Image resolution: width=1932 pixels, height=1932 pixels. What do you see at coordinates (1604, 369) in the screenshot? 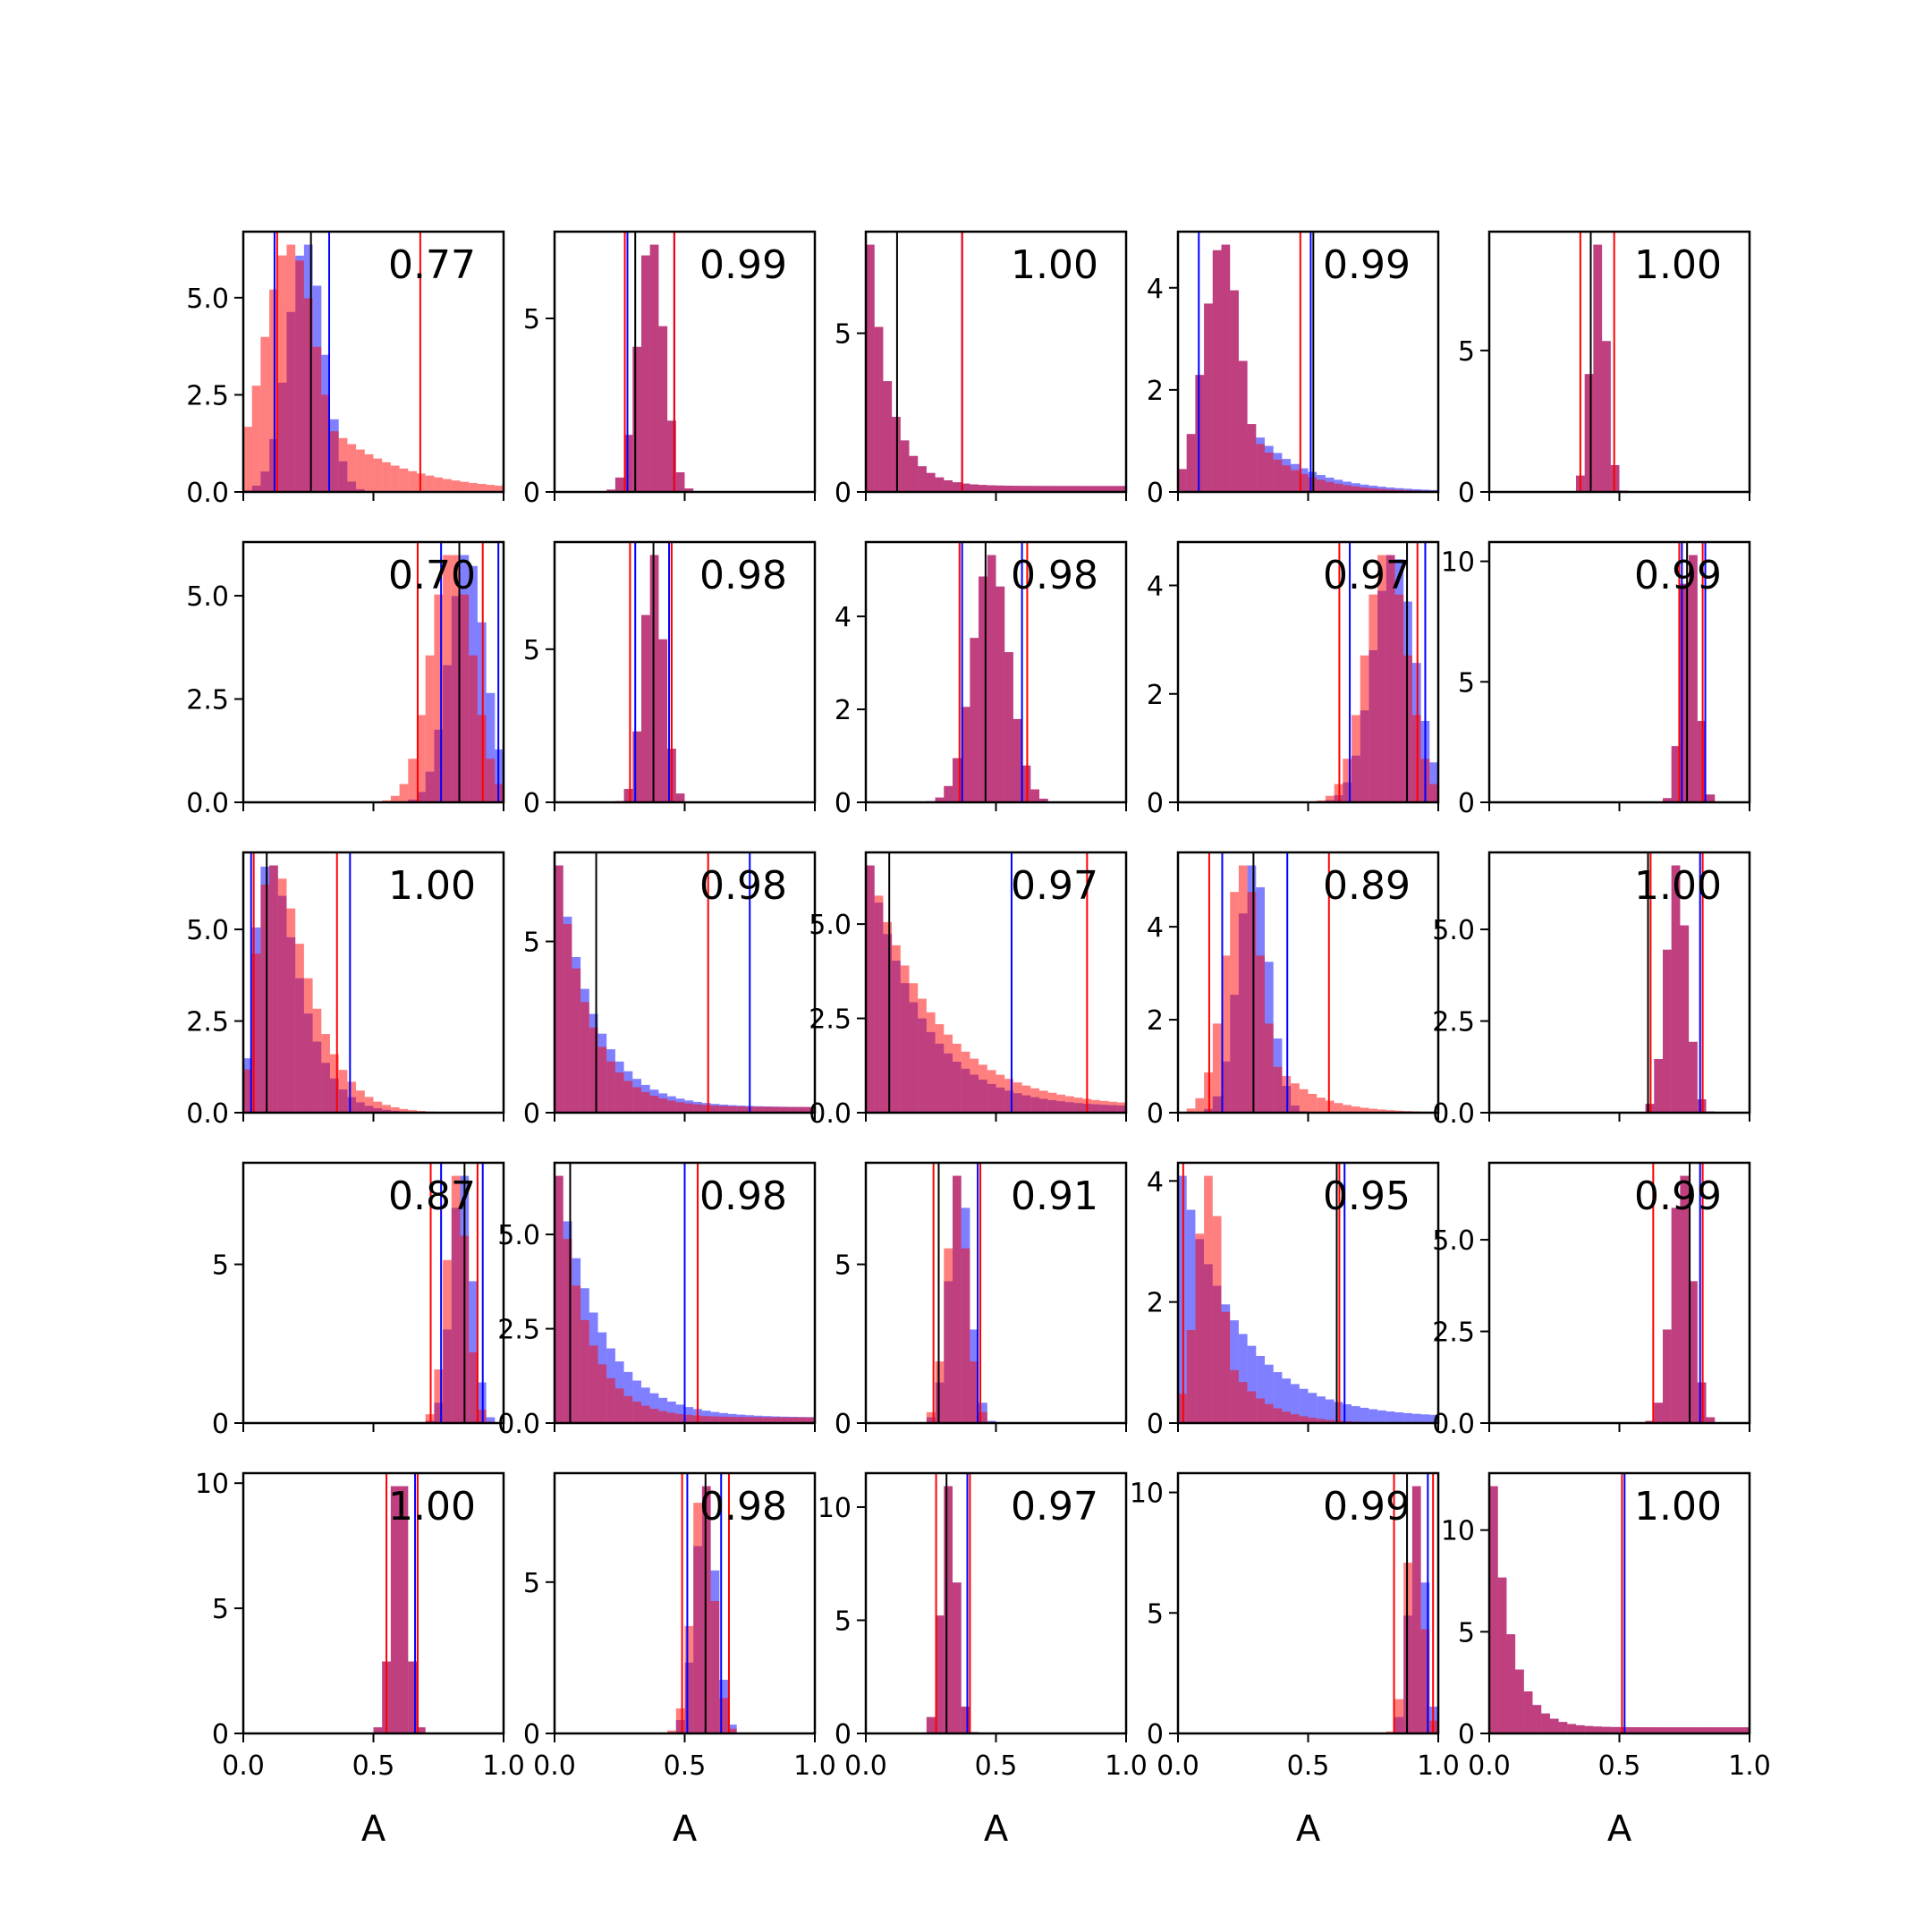
I see `histogram-panel: 051.00` at bounding box center [1604, 369].